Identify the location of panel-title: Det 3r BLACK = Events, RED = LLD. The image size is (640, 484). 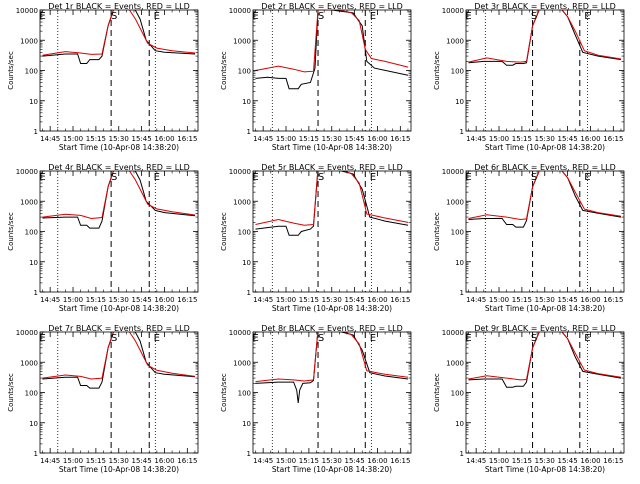
(545, 6).